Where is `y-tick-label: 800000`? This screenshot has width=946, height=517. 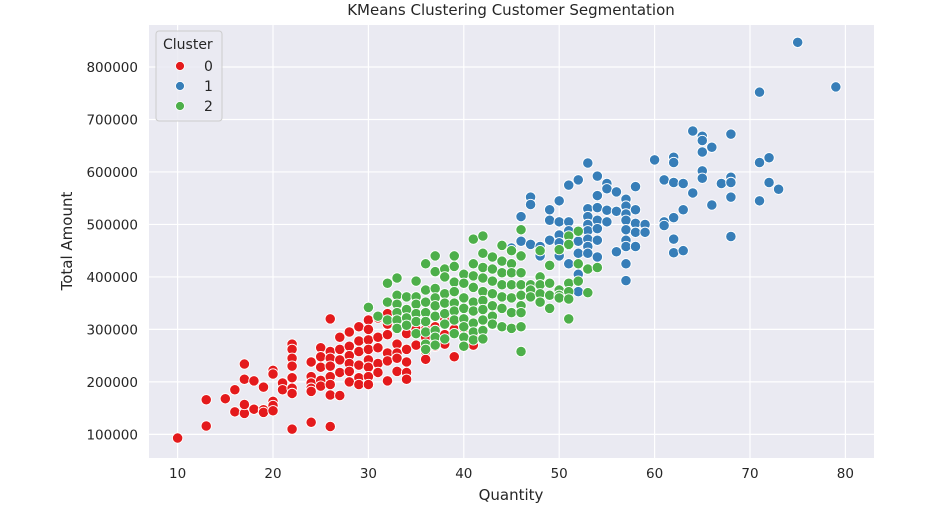
y-tick-label: 800000 is located at coordinates (112, 68).